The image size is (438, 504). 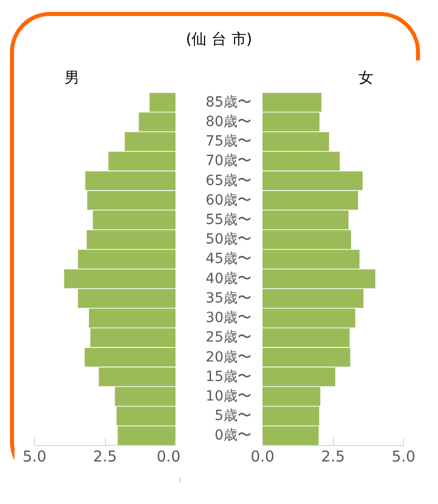 I want to click on y-tick-label: 60歳〜, so click(x=229, y=200).